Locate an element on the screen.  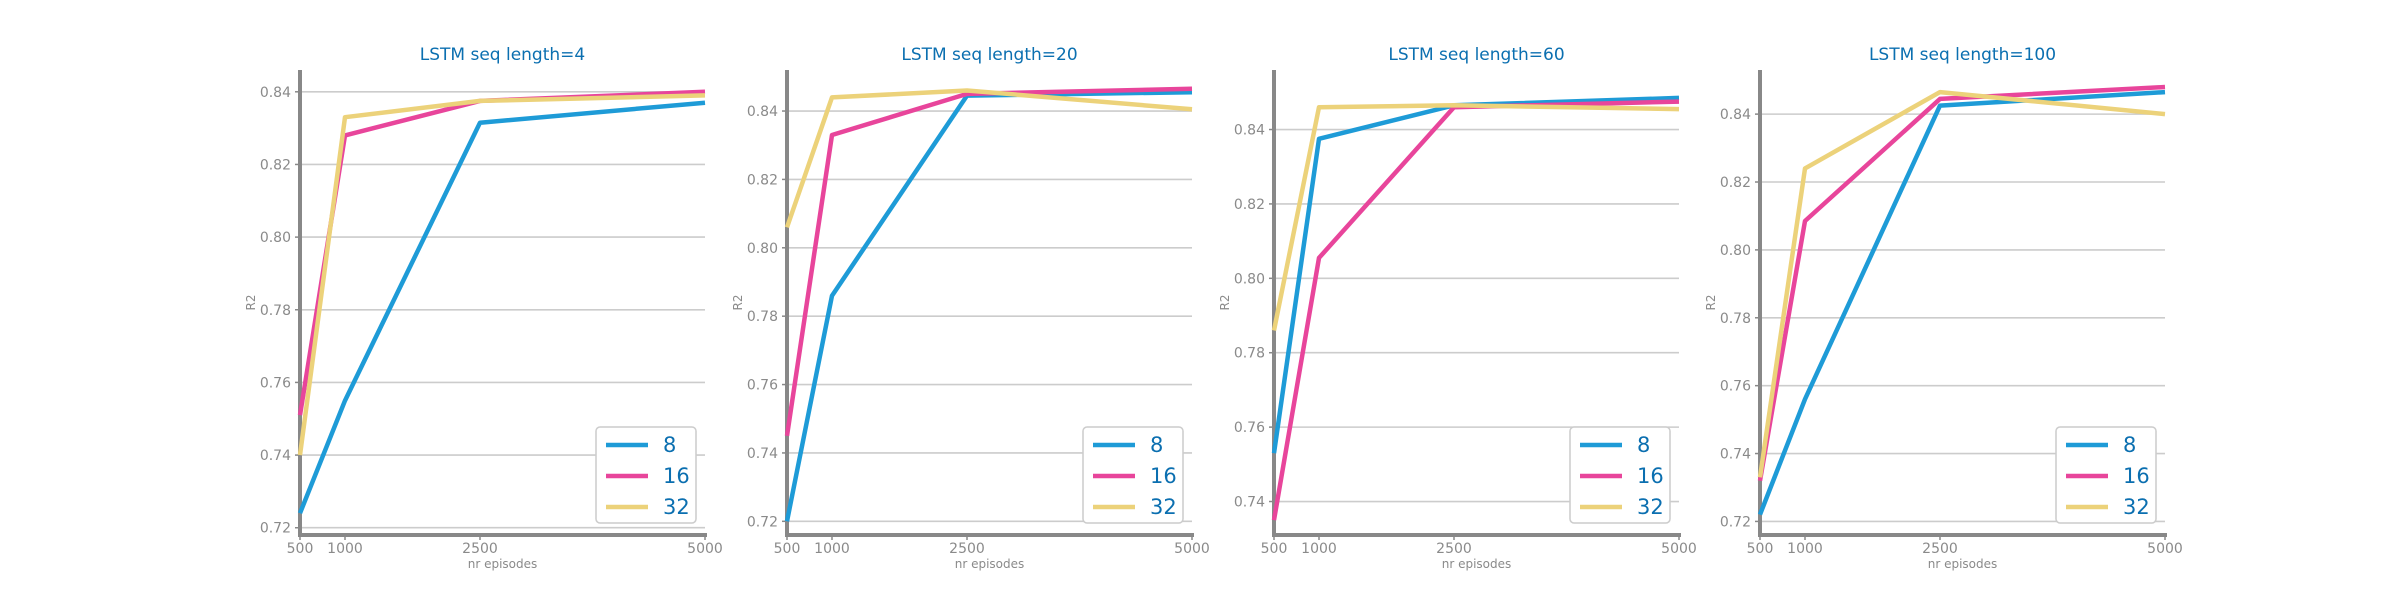
chart-title: LSTM seq length=20 is located at coordinates (989, 55).